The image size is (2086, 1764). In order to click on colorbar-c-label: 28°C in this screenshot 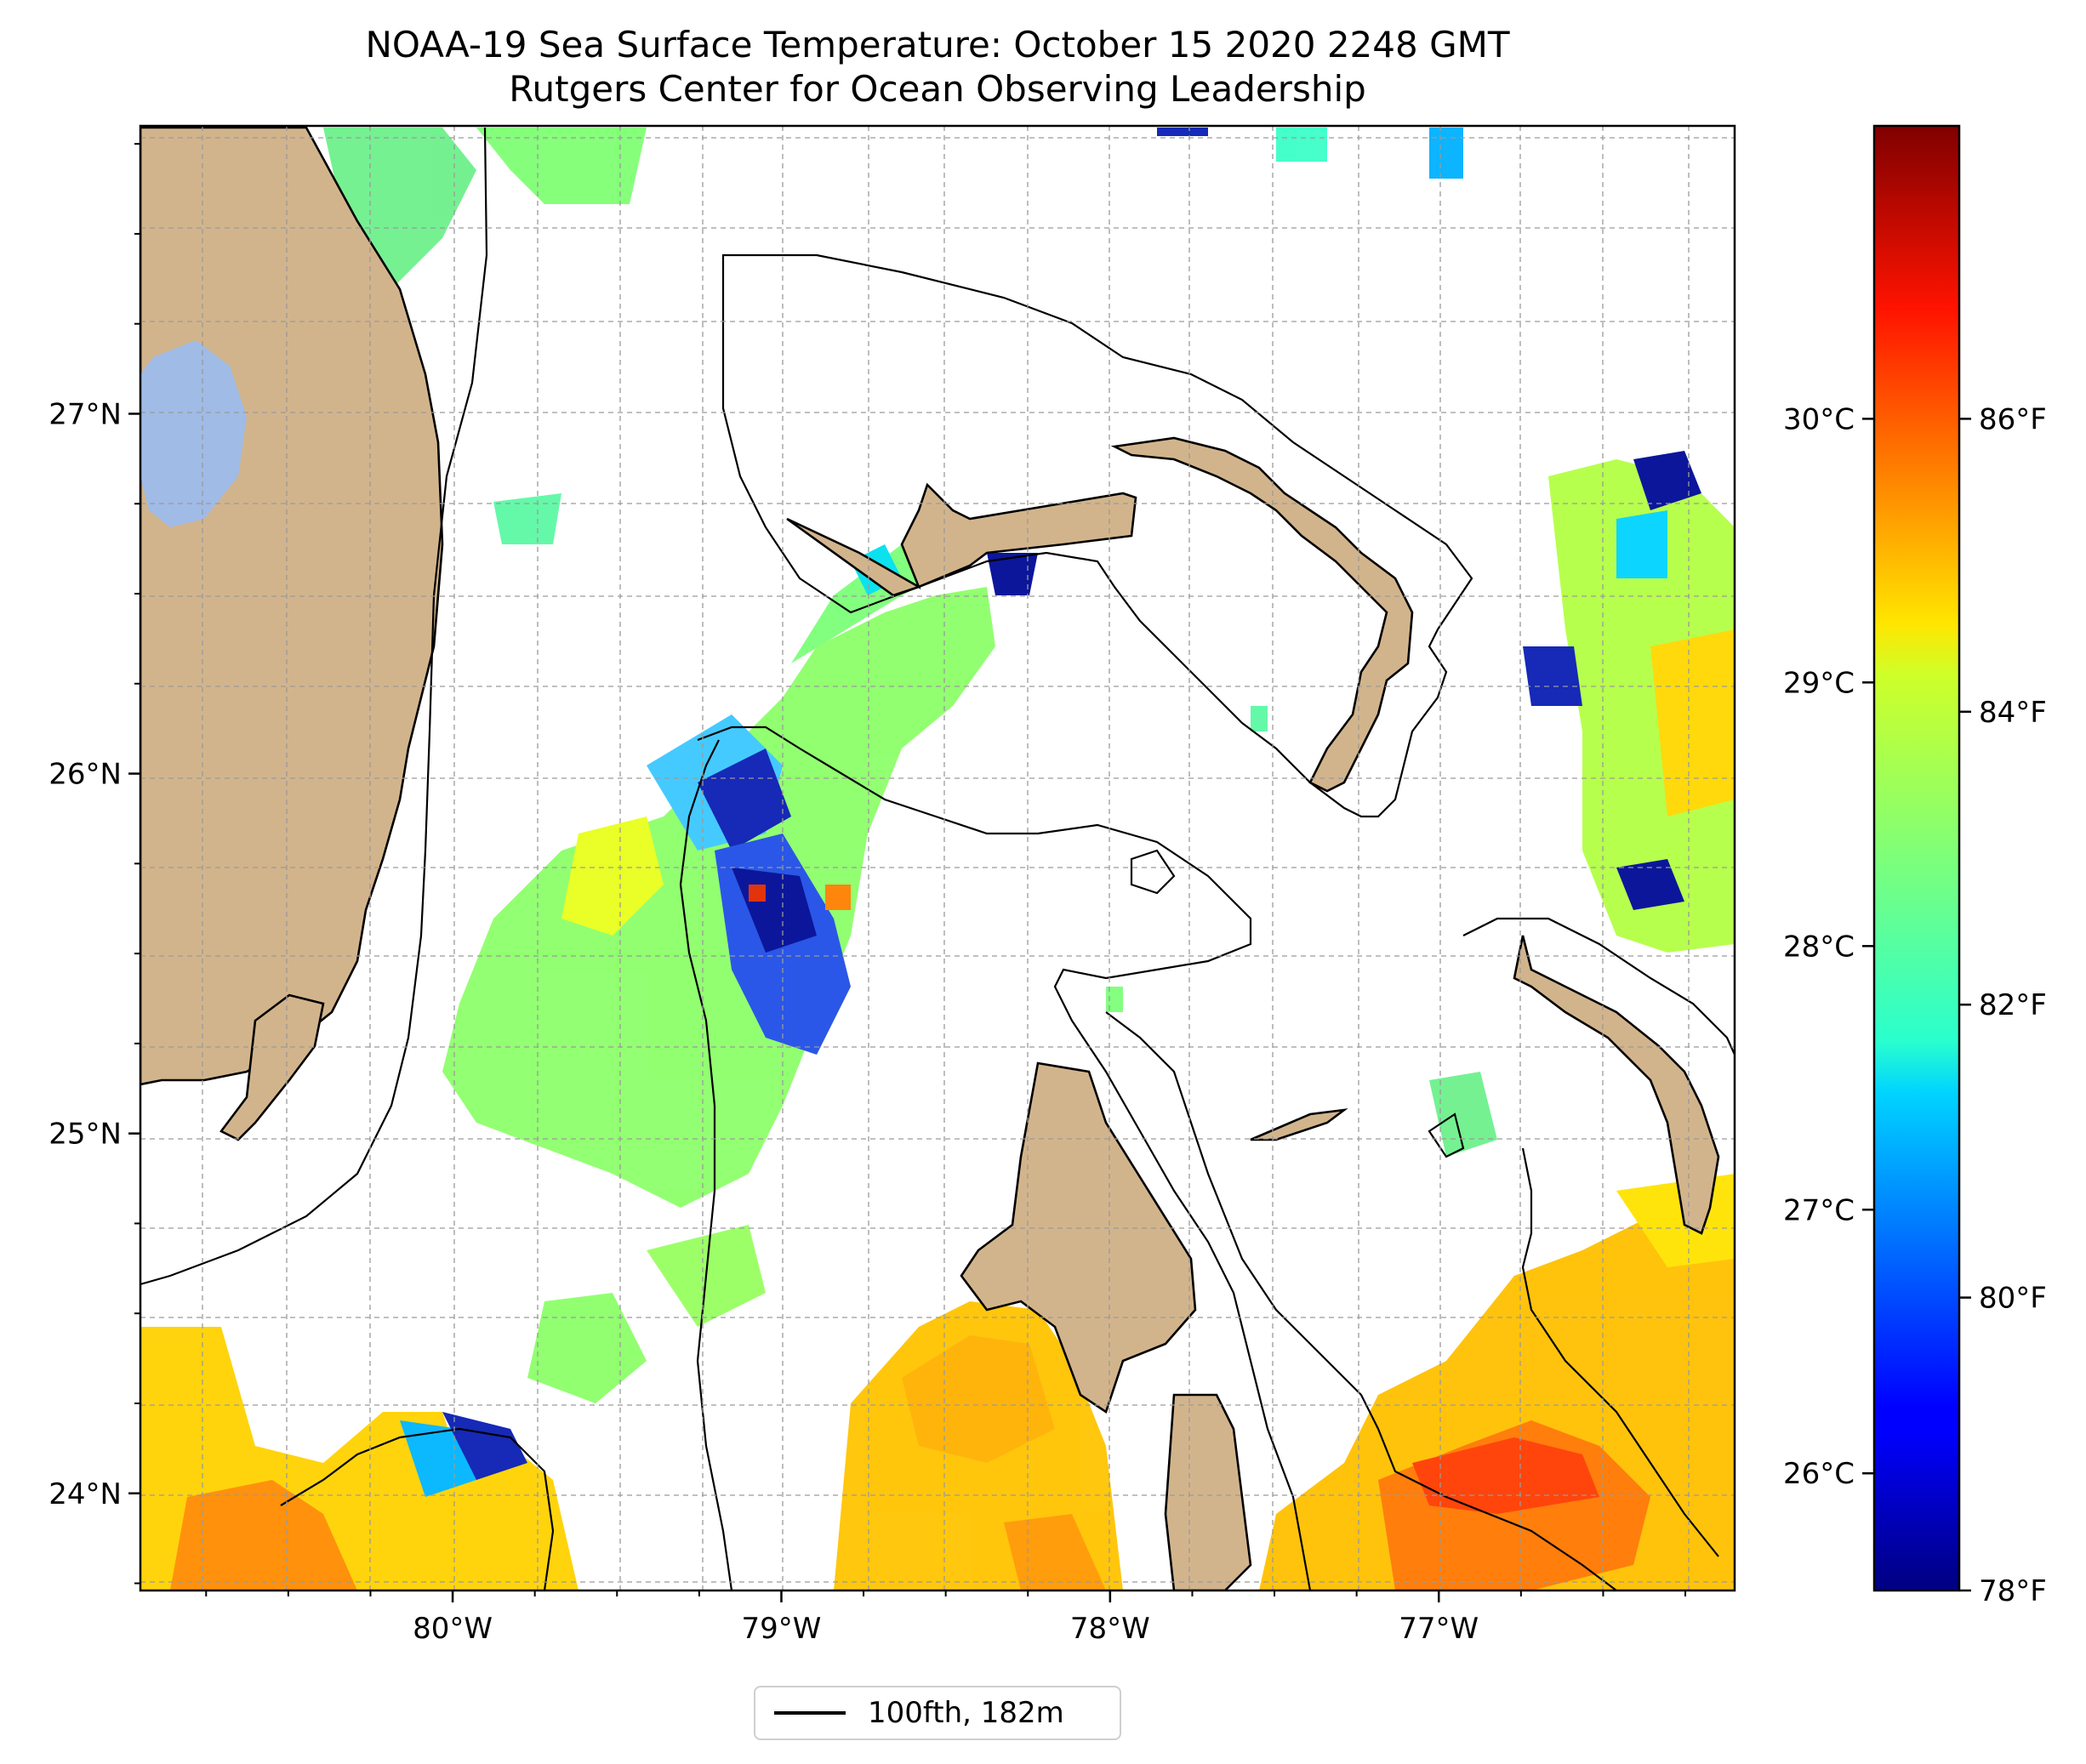, I will do `click(1819, 947)`.